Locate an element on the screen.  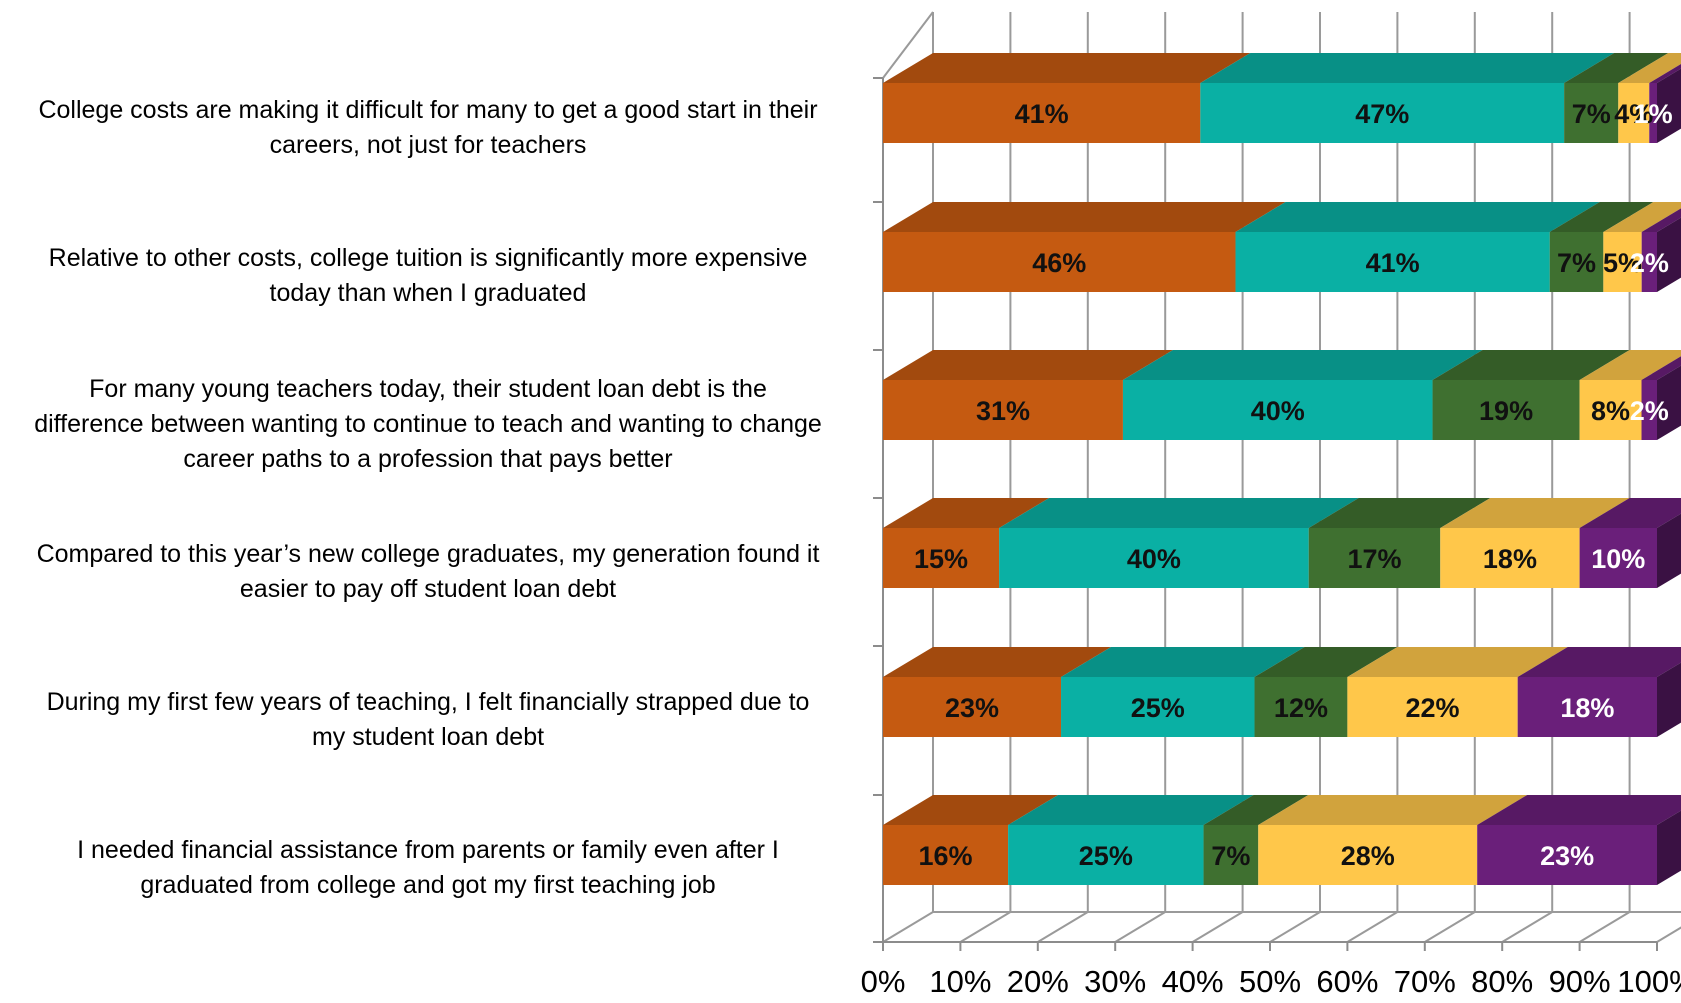
data-label: 47% is located at coordinates (1382, 114).